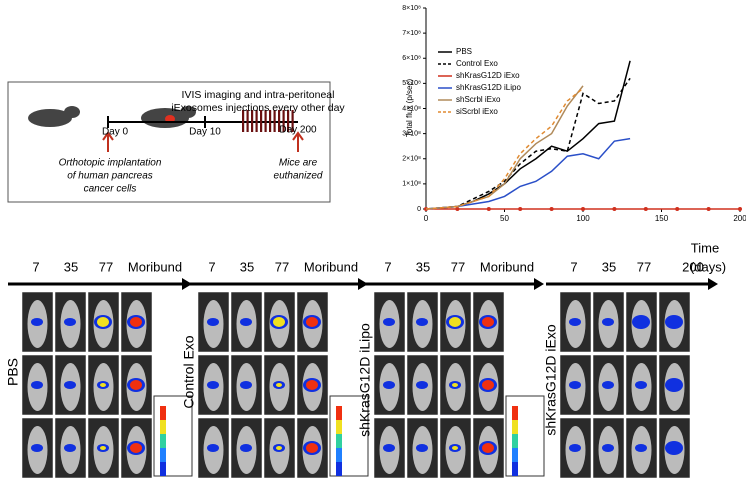  I want to click on legend-label: Control Exo, so click(477, 63).